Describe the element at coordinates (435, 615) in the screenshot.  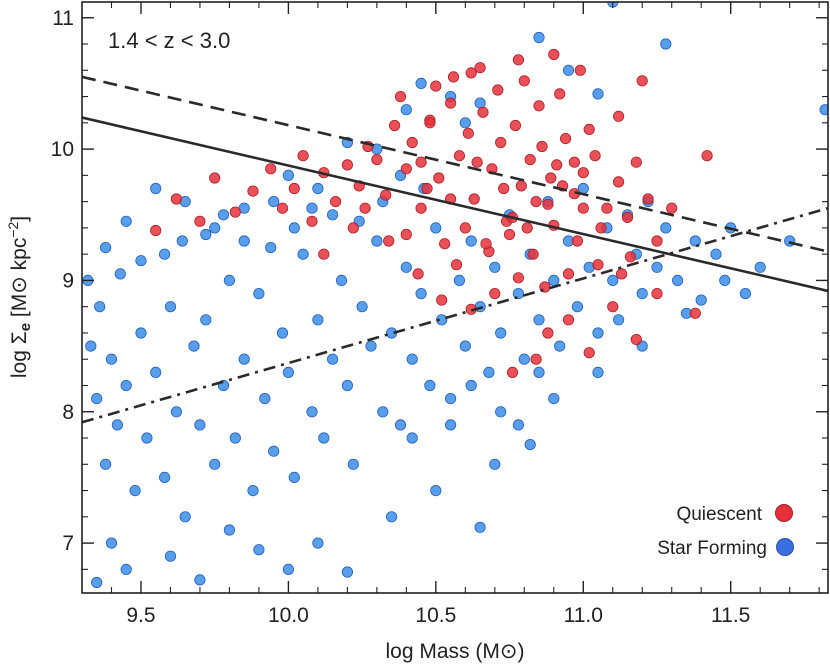
I see `x-tick-label: 10.5` at that location.